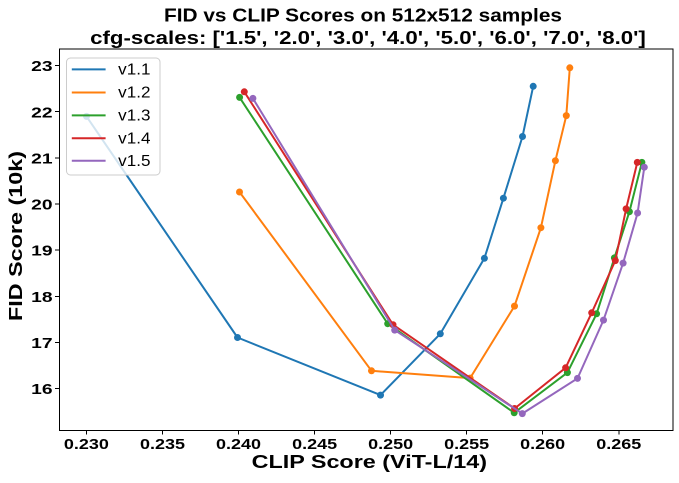 This screenshot has width=679, height=483. Describe the element at coordinates (466, 444) in the screenshot. I see `svg-text: 0.255` at that location.